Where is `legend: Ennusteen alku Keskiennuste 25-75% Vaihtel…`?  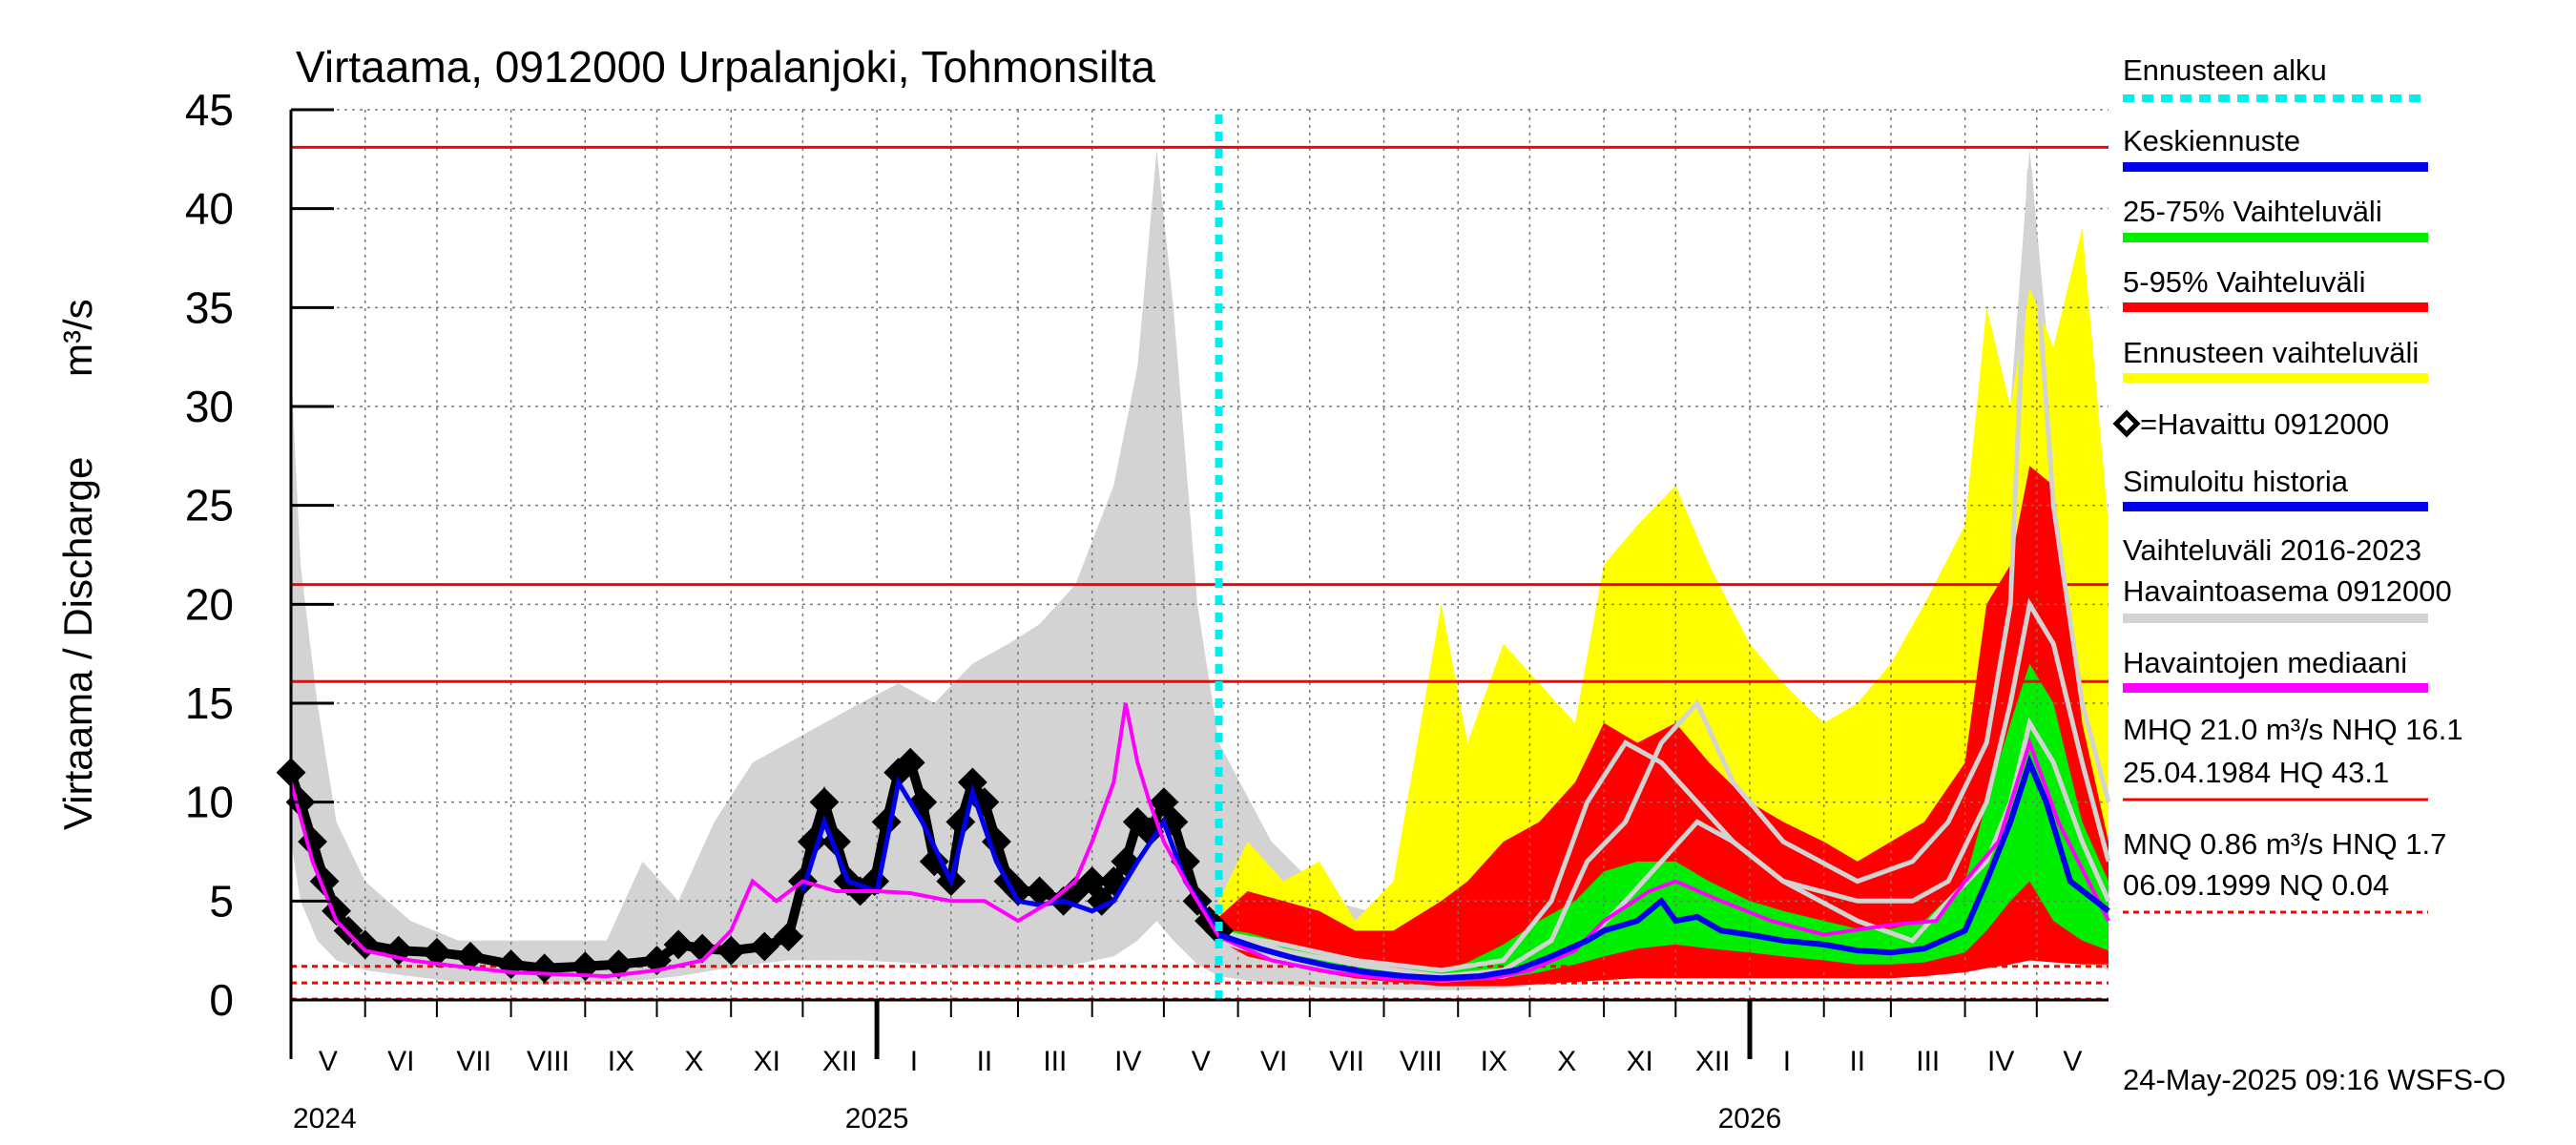 legend: Ennusteen alku Keskiennuste 25-75% Vaihtel… is located at coordinates (2287, 484).